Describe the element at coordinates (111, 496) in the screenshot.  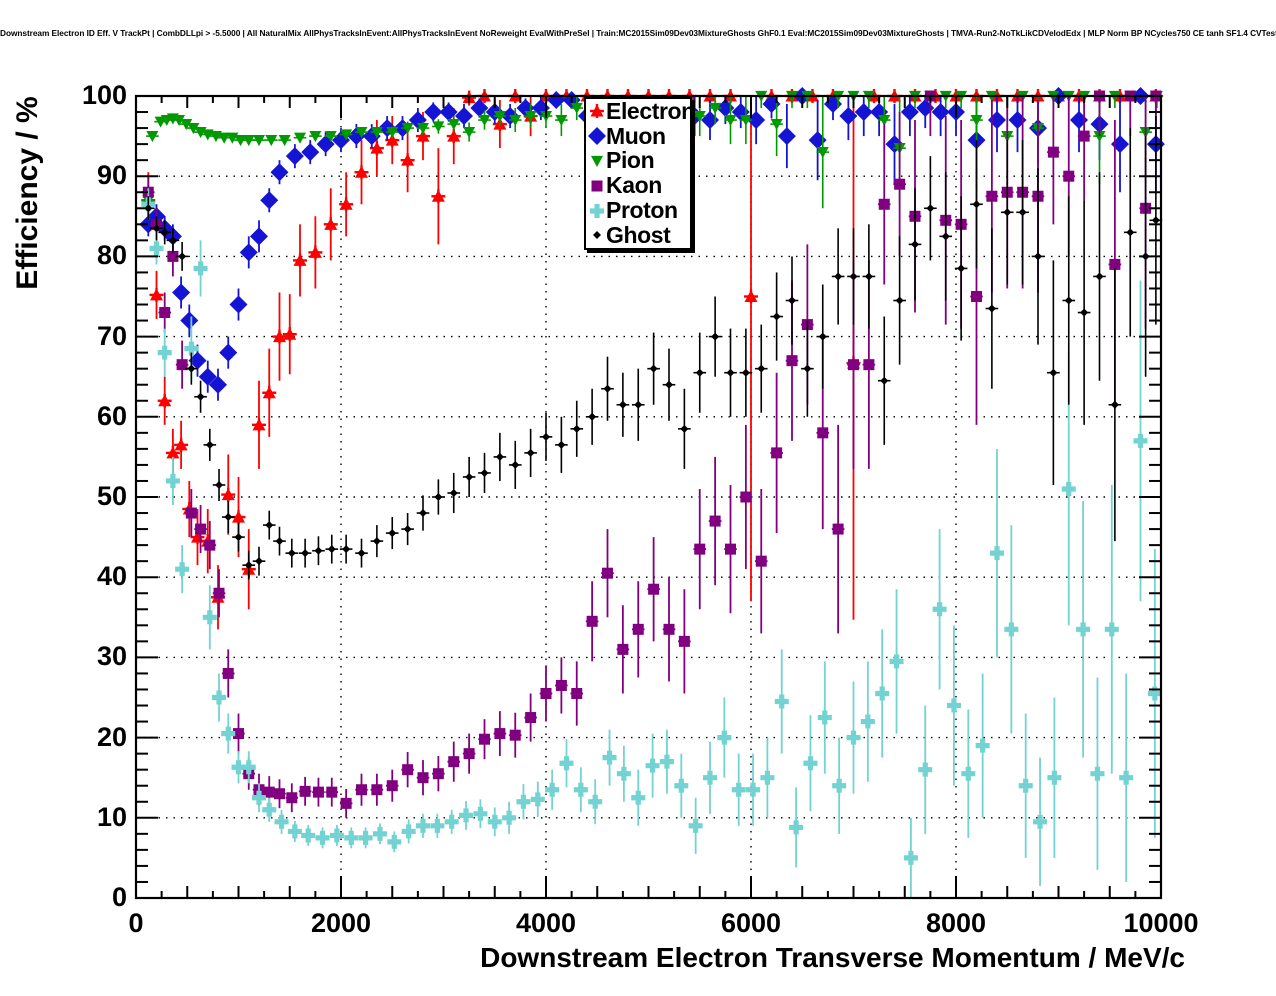
I see `y-tick-label: 50` at that location.